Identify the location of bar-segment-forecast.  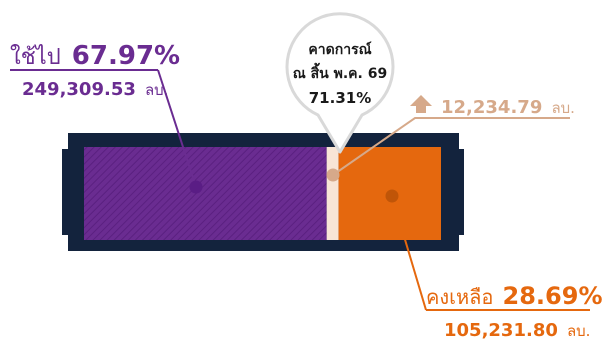
(332, 193).